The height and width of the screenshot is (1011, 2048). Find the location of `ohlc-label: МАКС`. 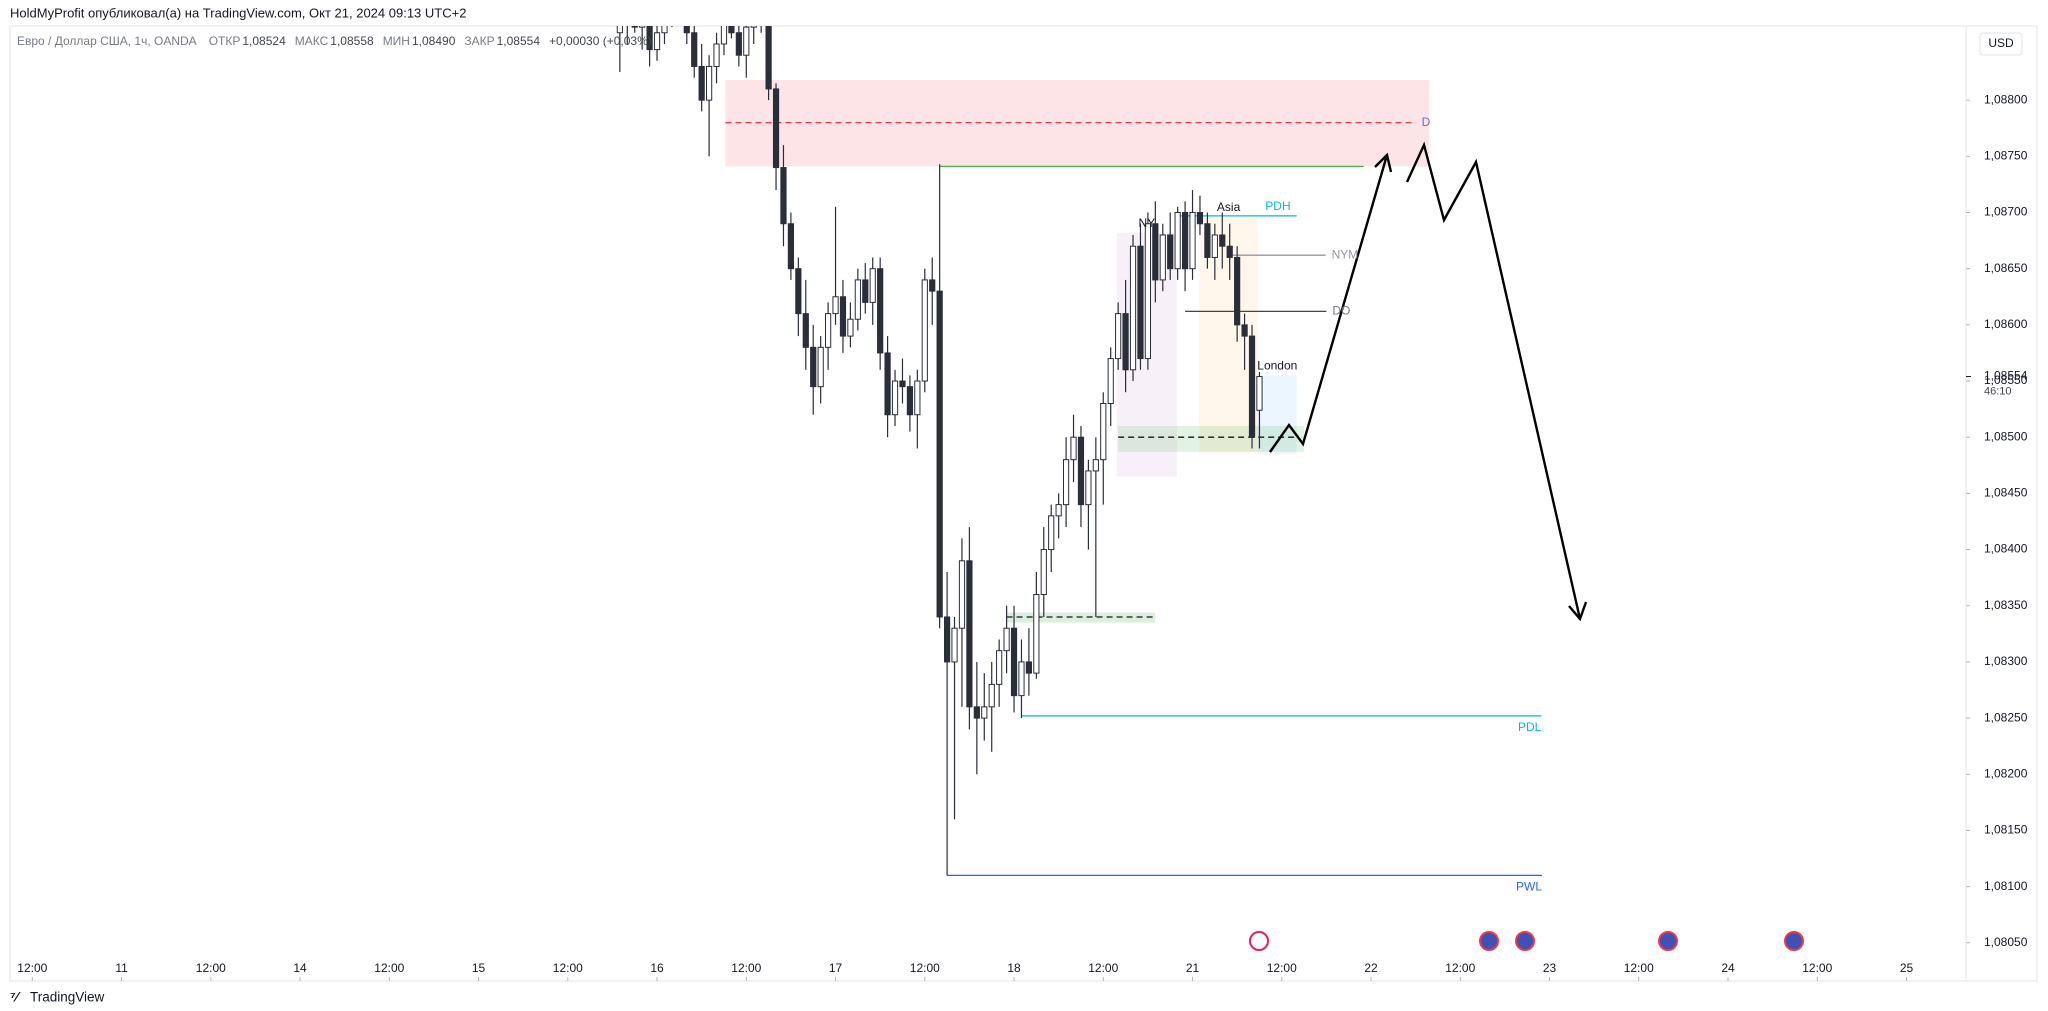

ohlc-label: МАКС is located at coordinates (312, 41).